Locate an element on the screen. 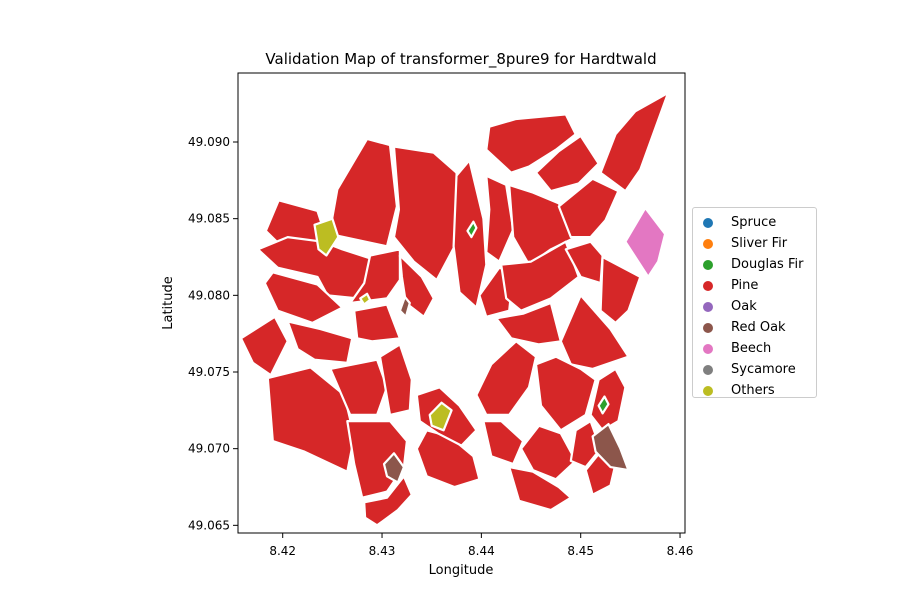 The image size is (900, 600). y-tick-label: 49.080 is located at coordinates (209, 295).